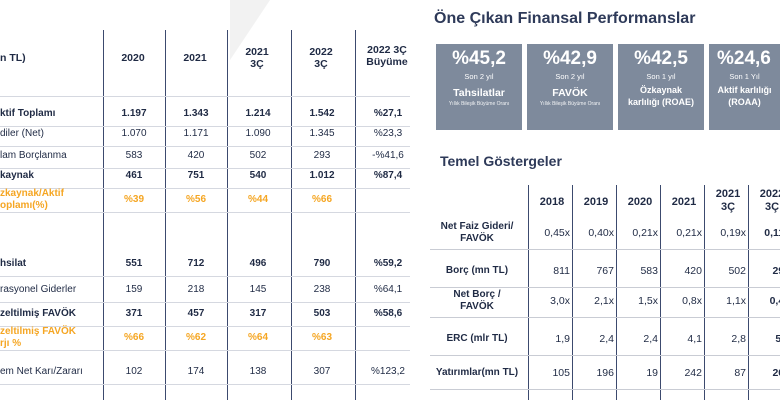  I want to click on card-name: FAVÖK, so click(570, 93).